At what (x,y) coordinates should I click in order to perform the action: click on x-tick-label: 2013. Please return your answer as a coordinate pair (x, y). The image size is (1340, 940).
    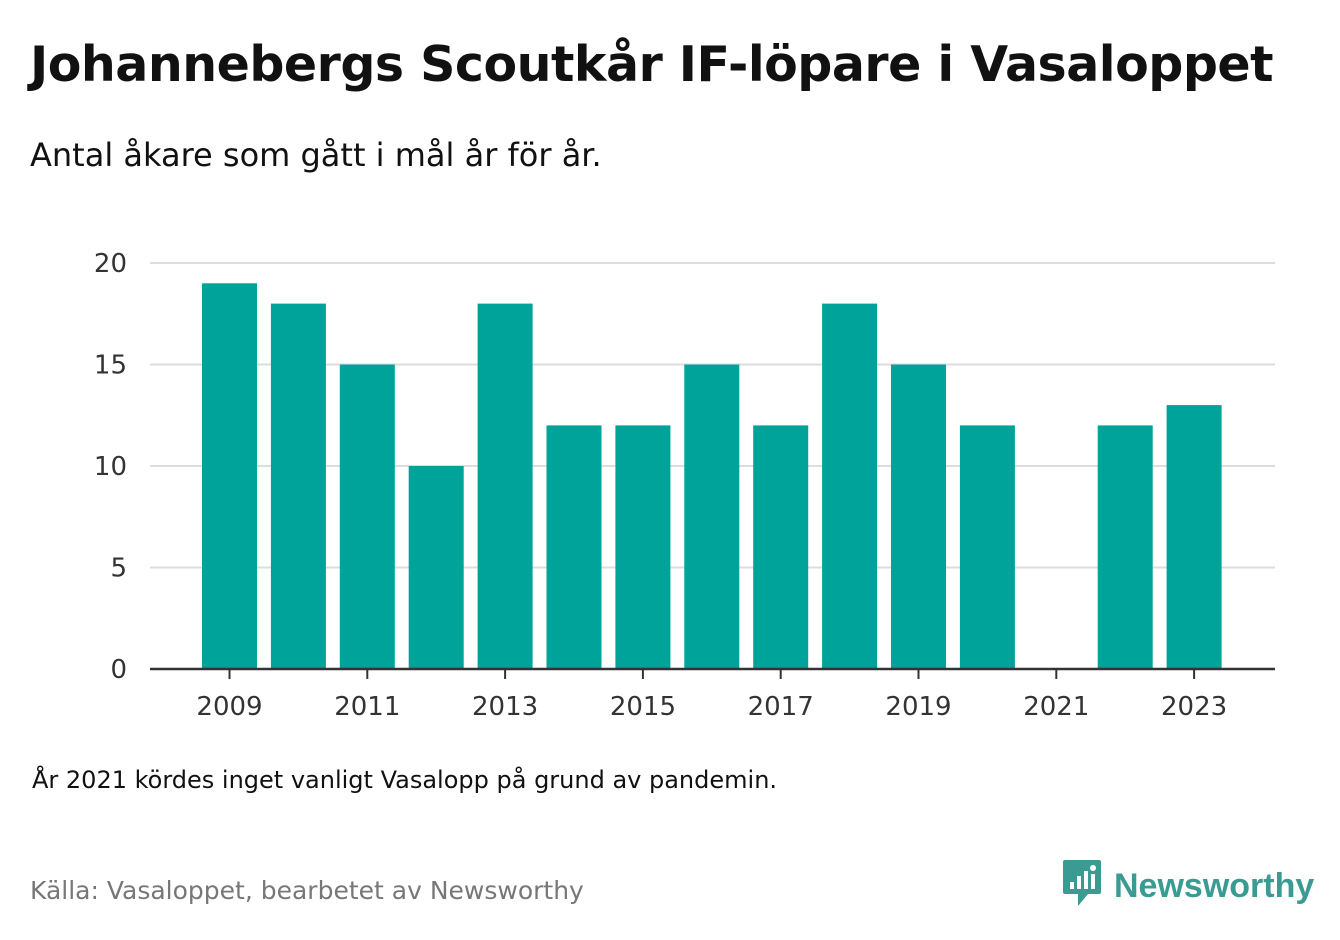
    Looking at the image, I should click on (505, 707).